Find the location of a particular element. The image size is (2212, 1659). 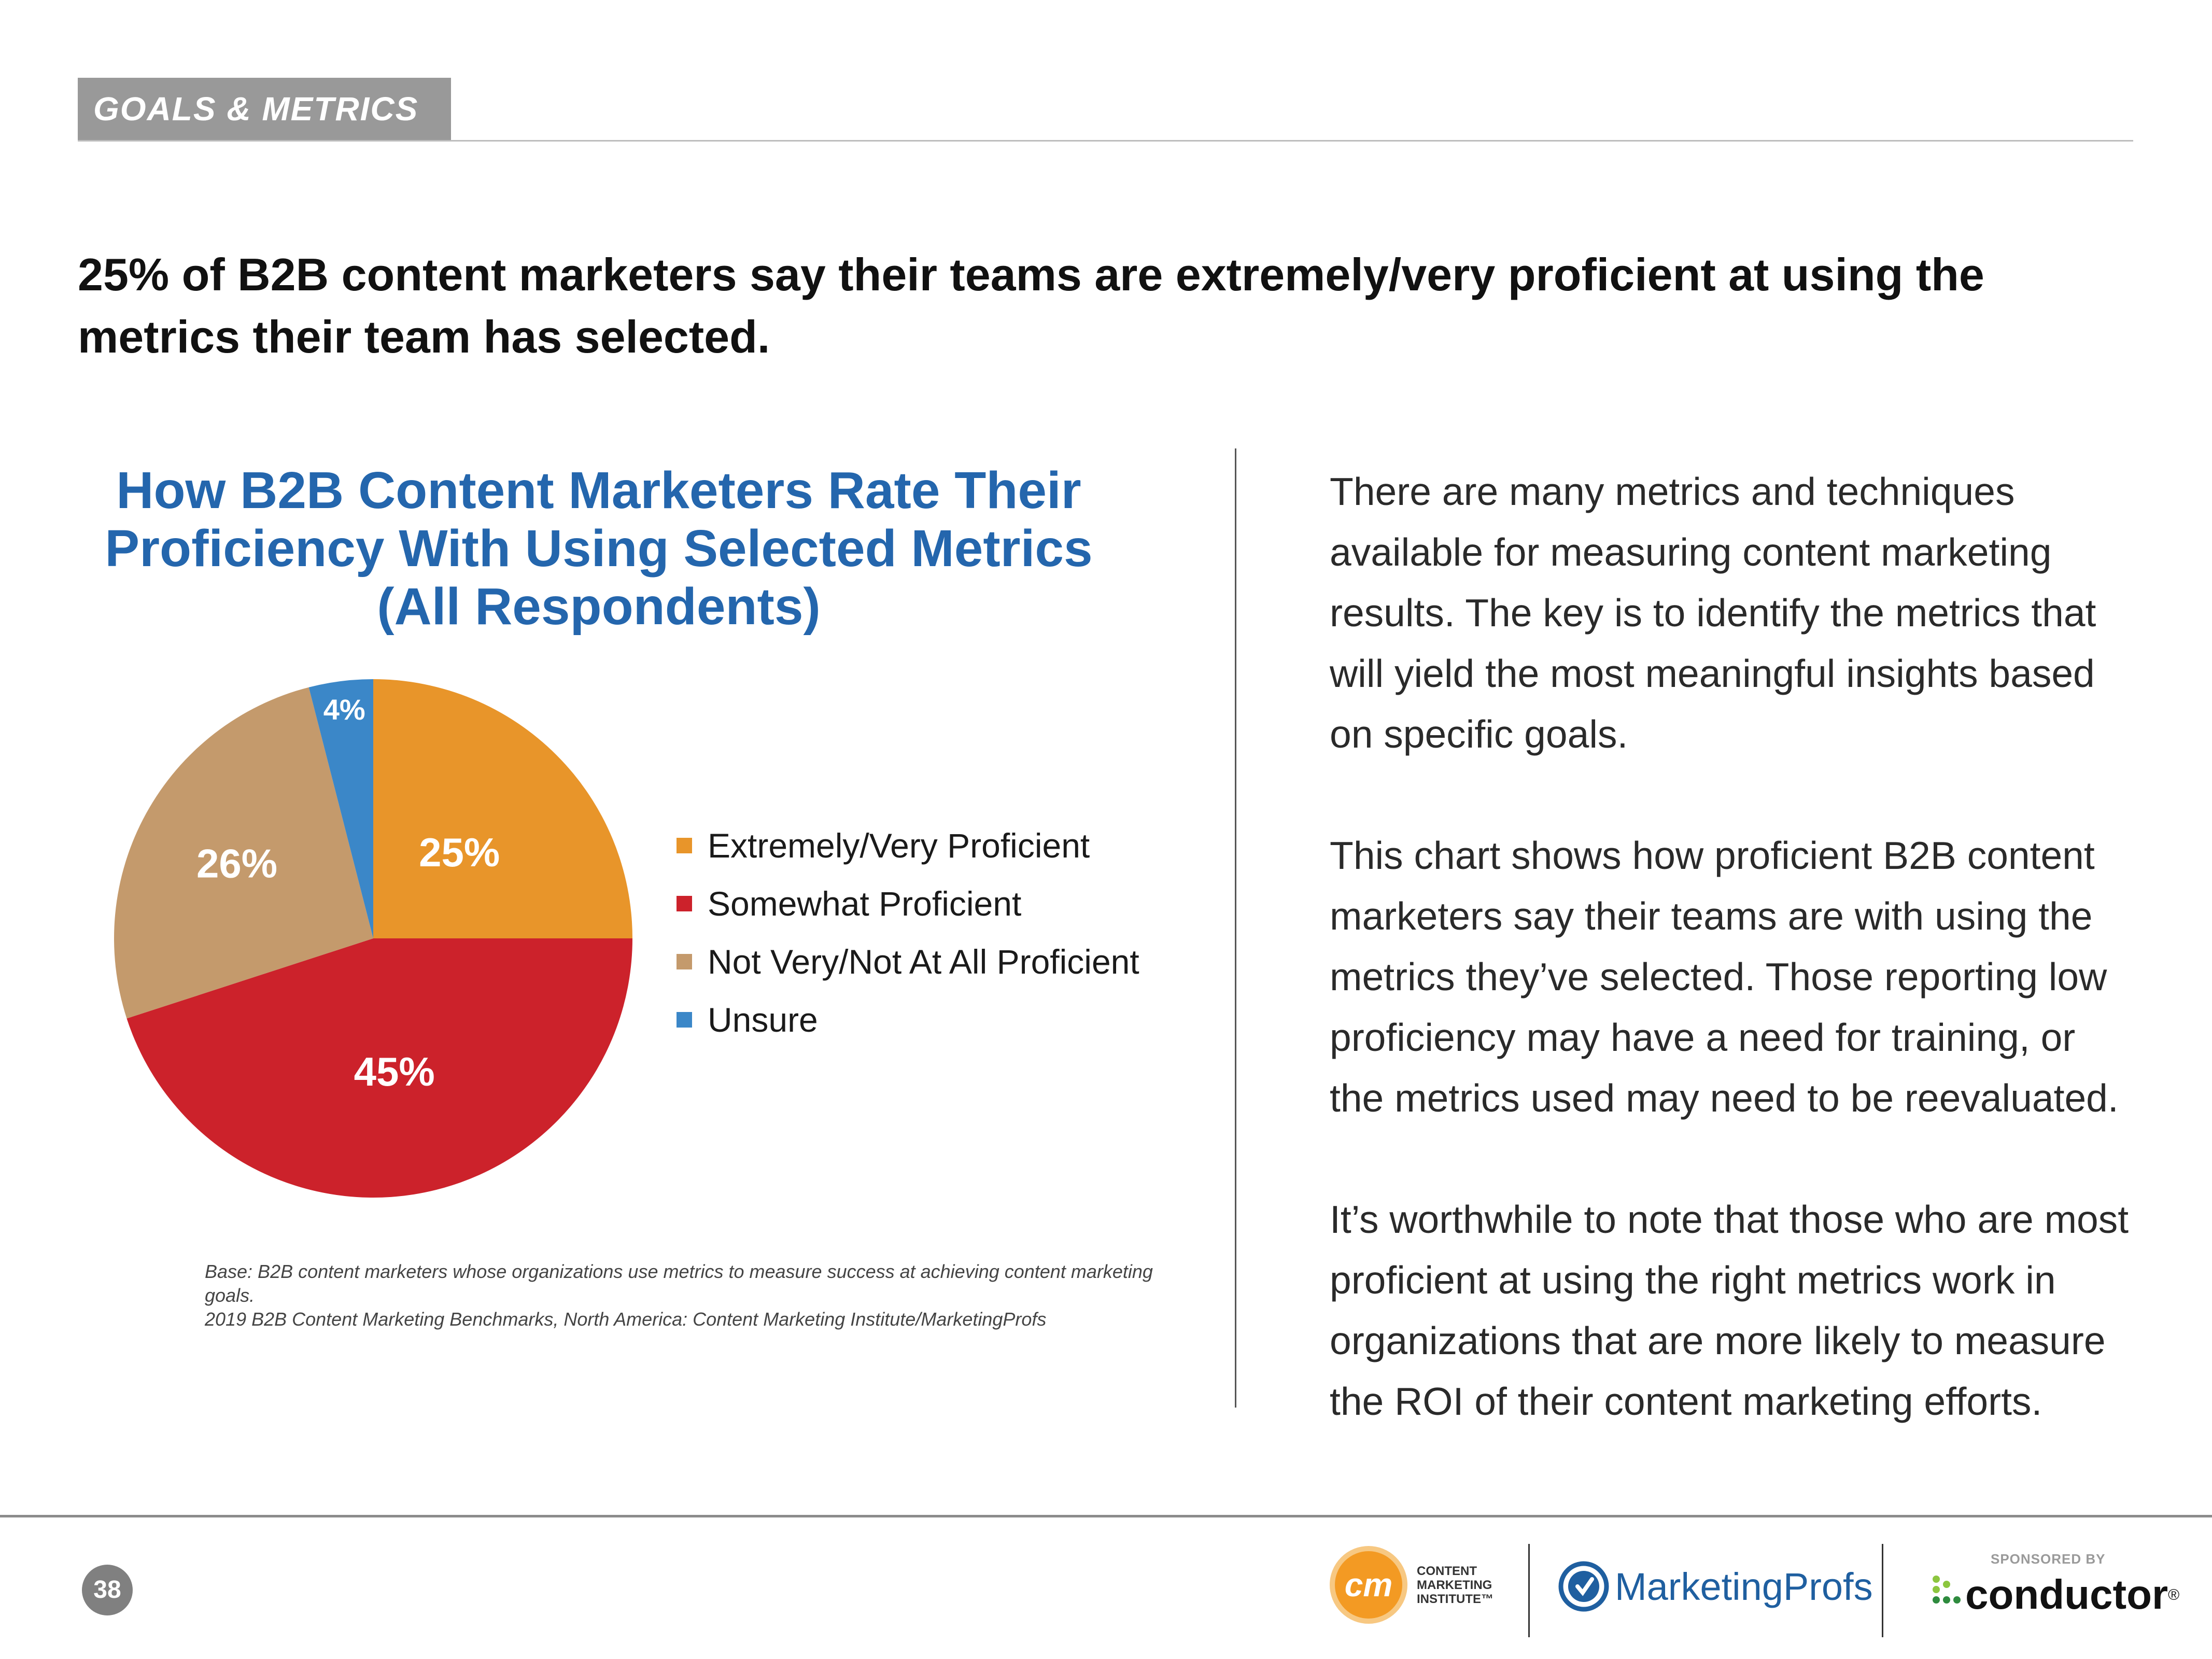

legend-item: Not Very/Not At All Proficient is located at coordinates (908, 962).